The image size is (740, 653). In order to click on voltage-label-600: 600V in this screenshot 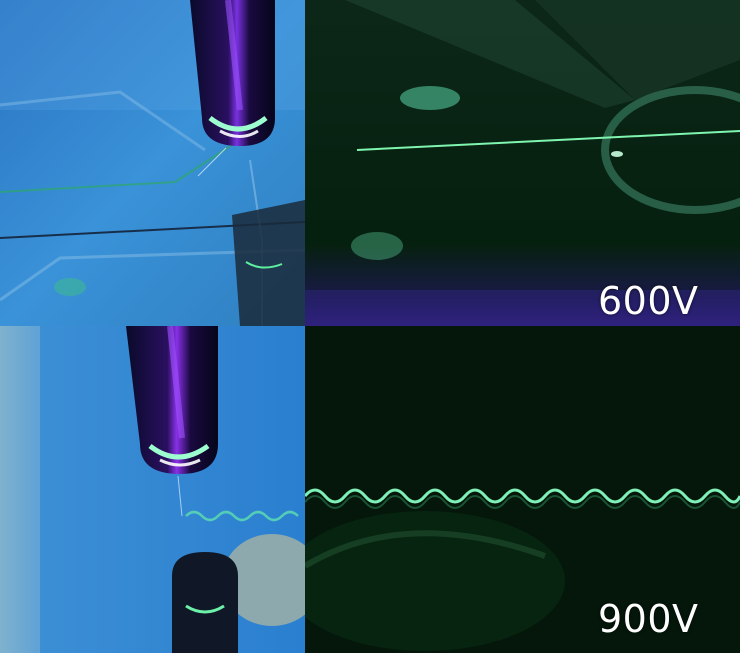, I will do `click(648, 301)`.